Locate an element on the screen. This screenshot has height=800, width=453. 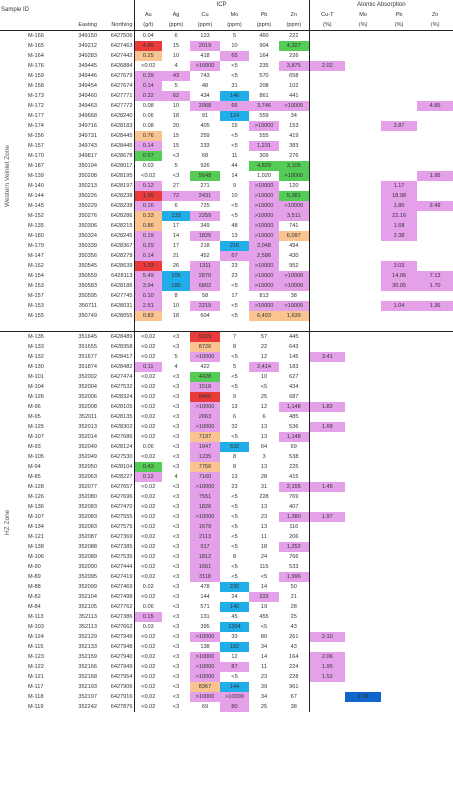
cu-cell: 1826 is located at coordinates (205, 507).